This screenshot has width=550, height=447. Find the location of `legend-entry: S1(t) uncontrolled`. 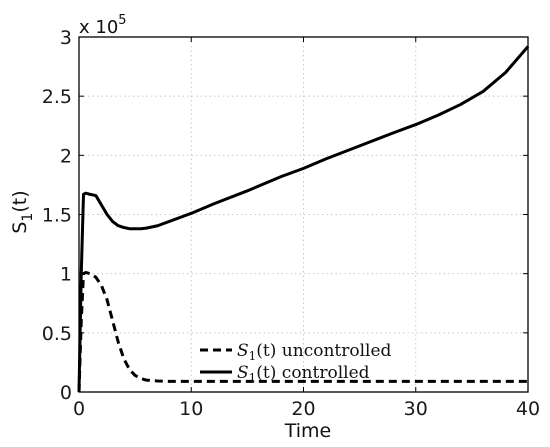

legend-entry: S1(t) uncontrolled is located at coordinates (314, 352).